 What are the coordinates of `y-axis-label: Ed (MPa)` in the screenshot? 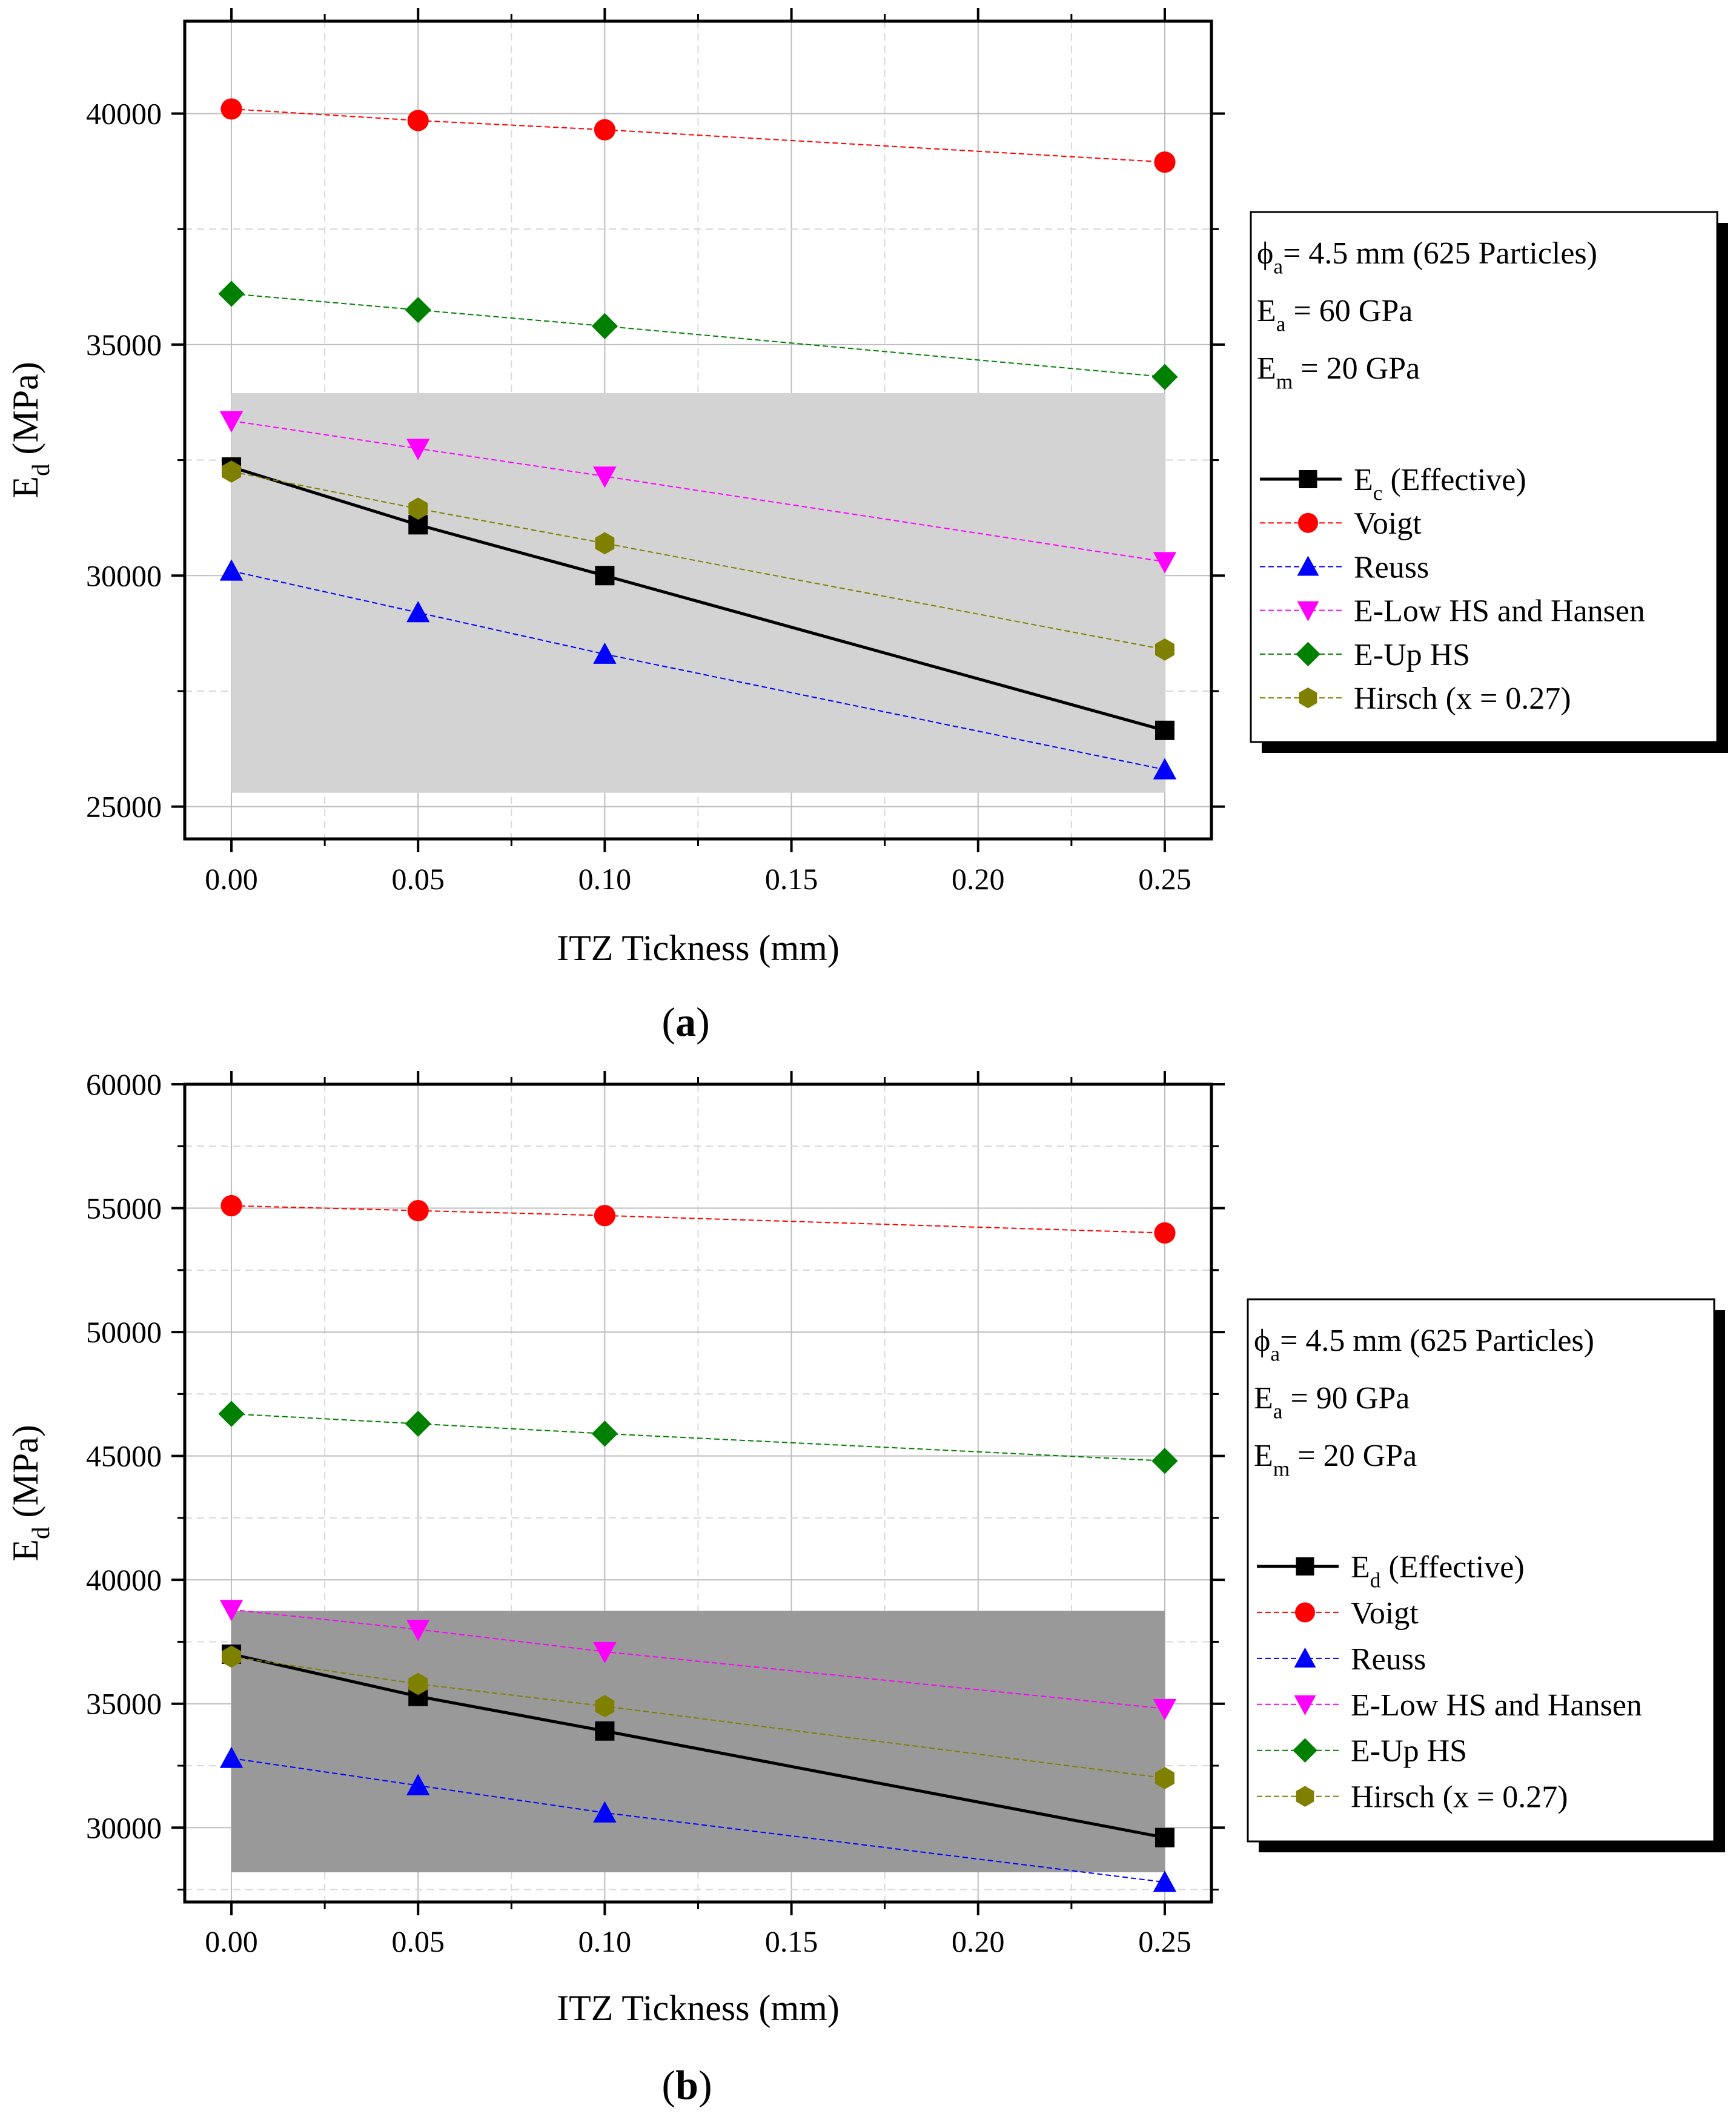 It's located at (30, 430).